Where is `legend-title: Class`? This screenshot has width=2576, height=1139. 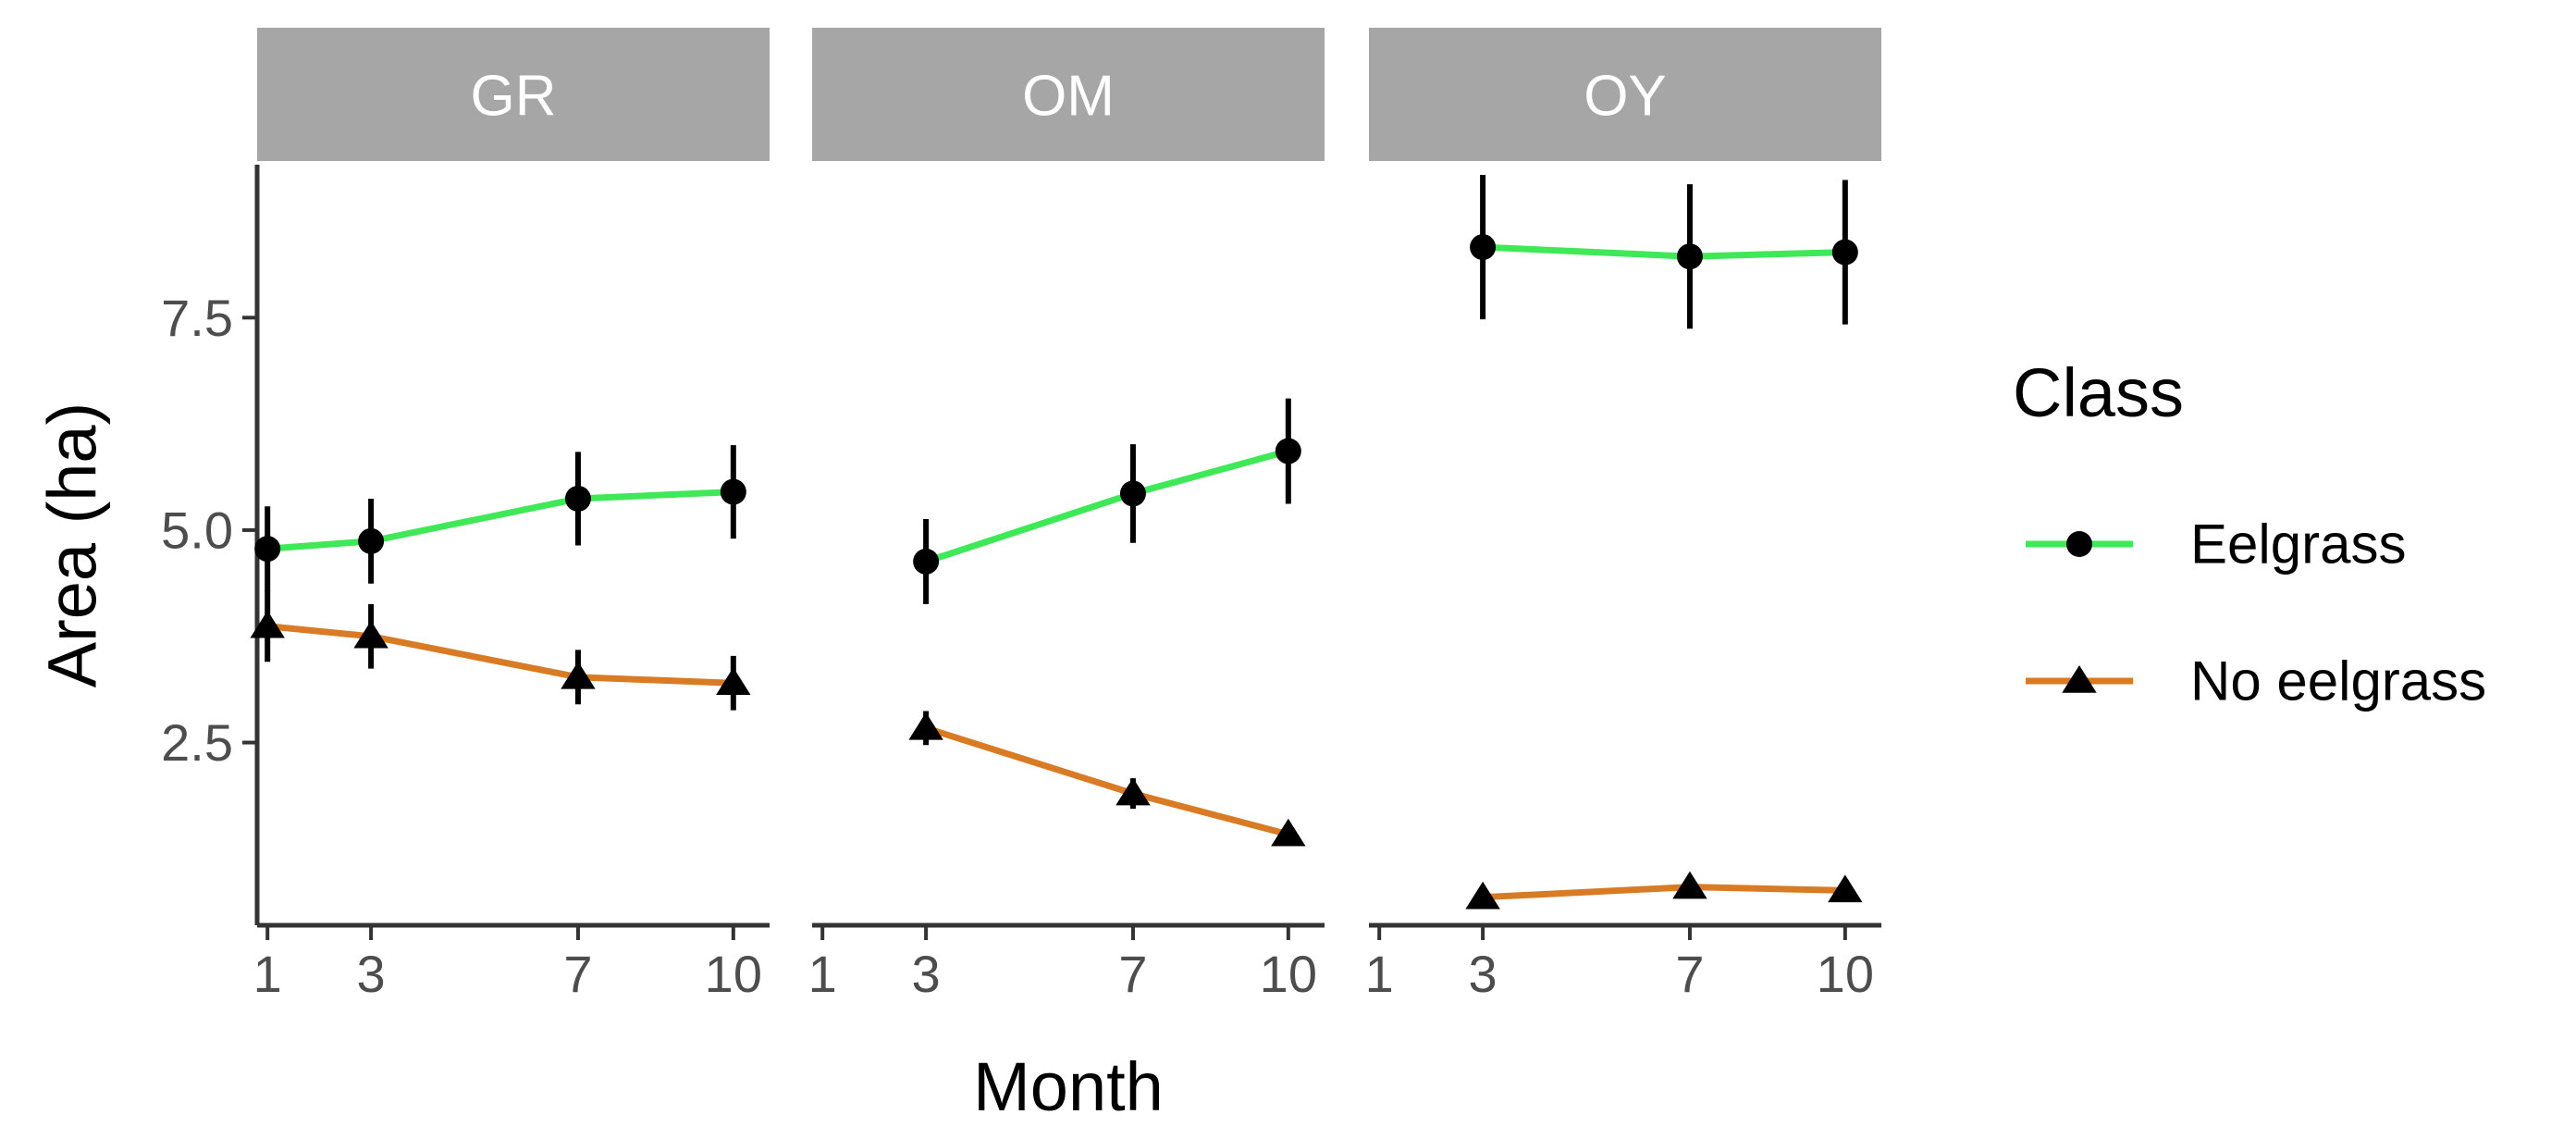
legend-title: Class is located at coordinates (2098, 392).